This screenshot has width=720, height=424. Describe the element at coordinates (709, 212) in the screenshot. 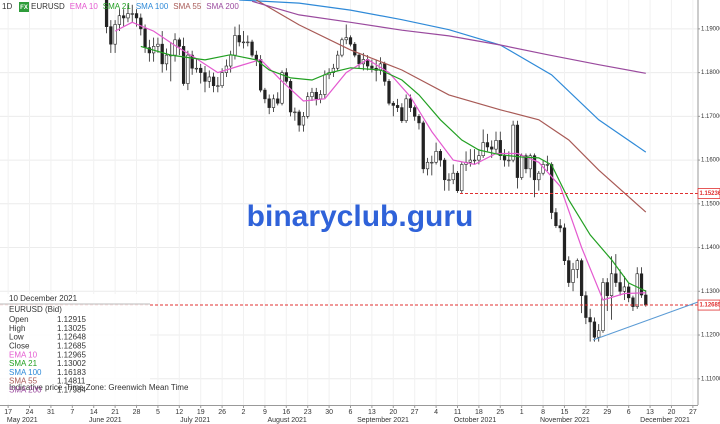

I see `price-axis` at that location.